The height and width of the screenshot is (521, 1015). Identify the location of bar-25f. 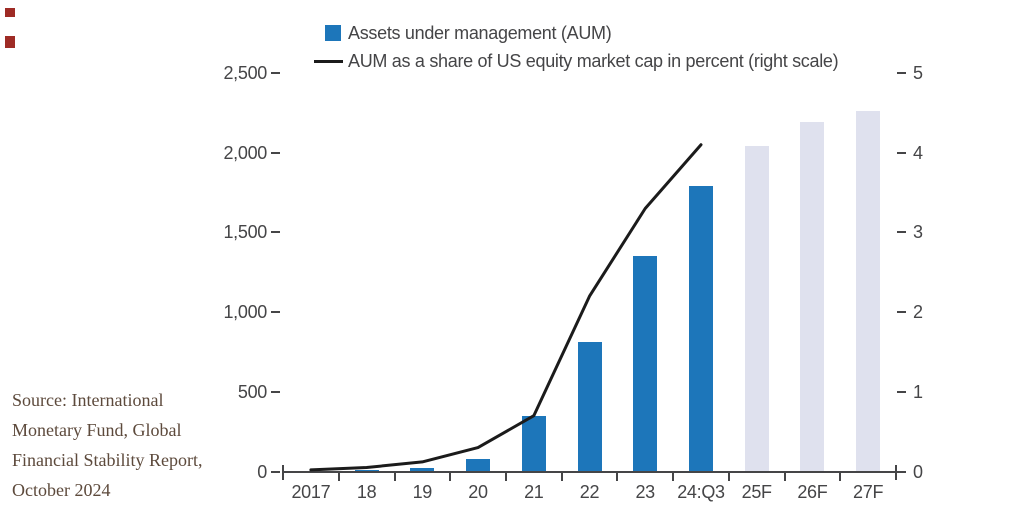
(756, 309).